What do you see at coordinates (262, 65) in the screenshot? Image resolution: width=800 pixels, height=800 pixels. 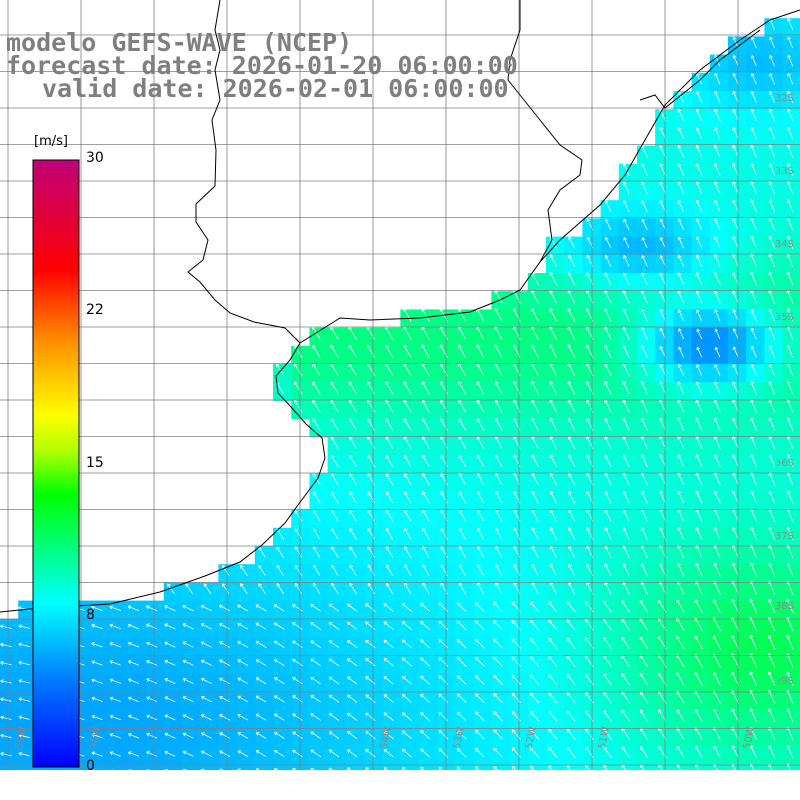 I see `forecast-date: forecast date: 2026-01-20 06:00:00` at bounding box center [262, 65].